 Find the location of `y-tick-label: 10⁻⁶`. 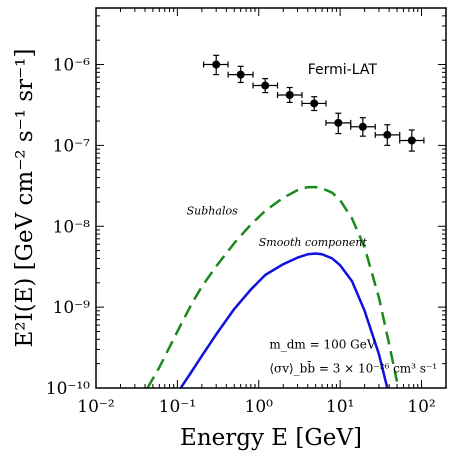

y-tick-label: 10⁻⁶ is located at coordinates (72, 66).